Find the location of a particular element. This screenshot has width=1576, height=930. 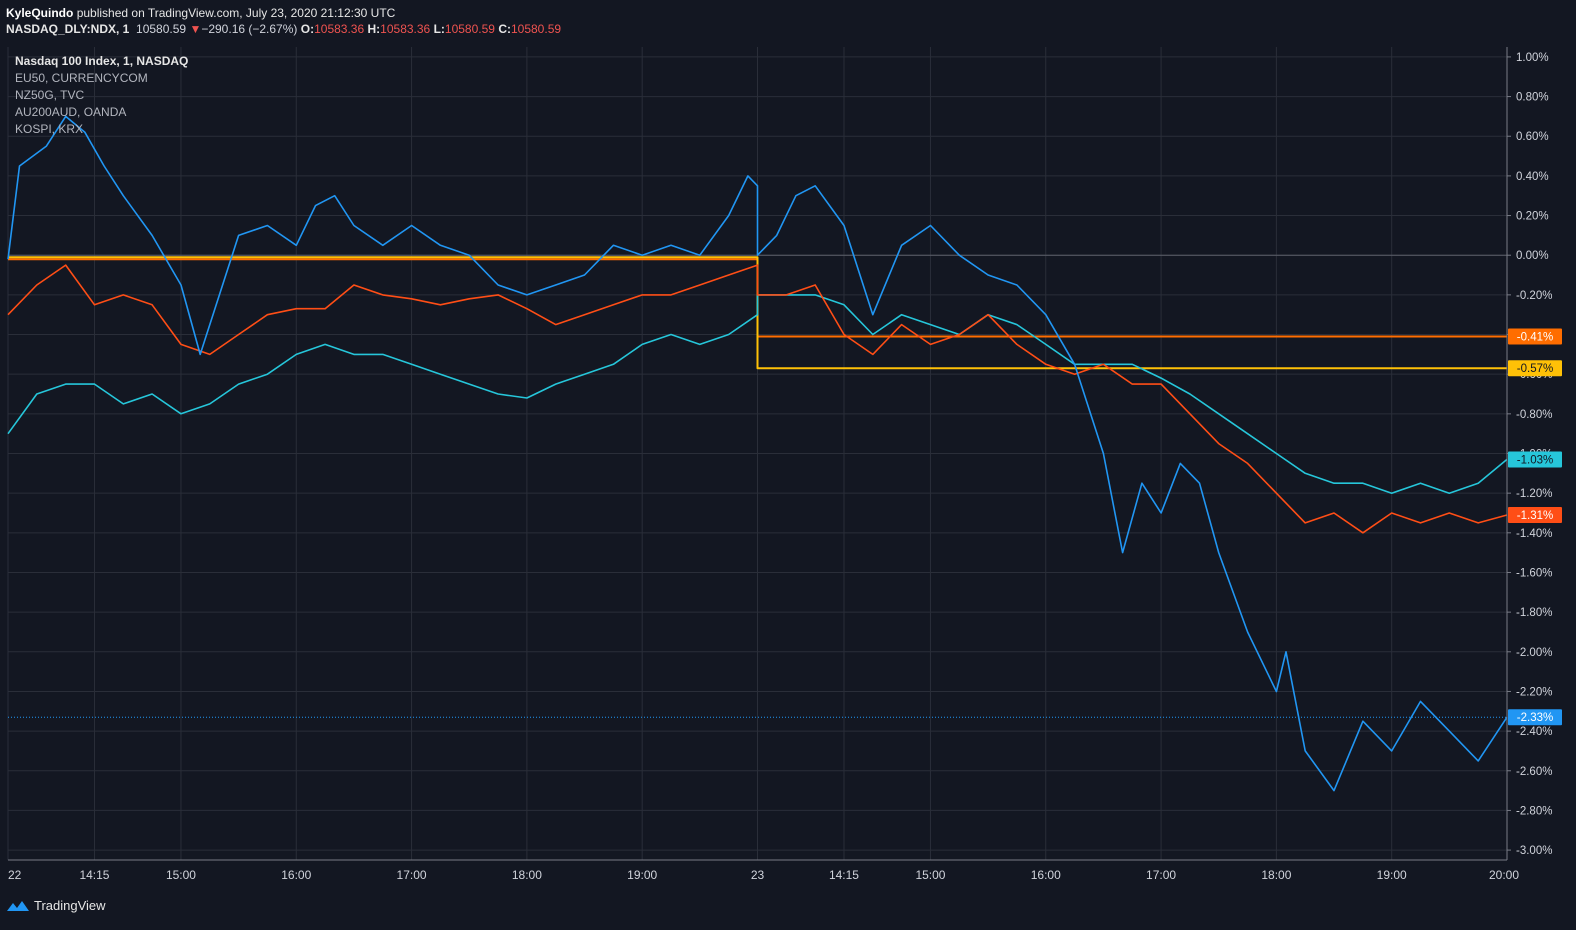

open-label: O: is located at coordinates (307, 29).